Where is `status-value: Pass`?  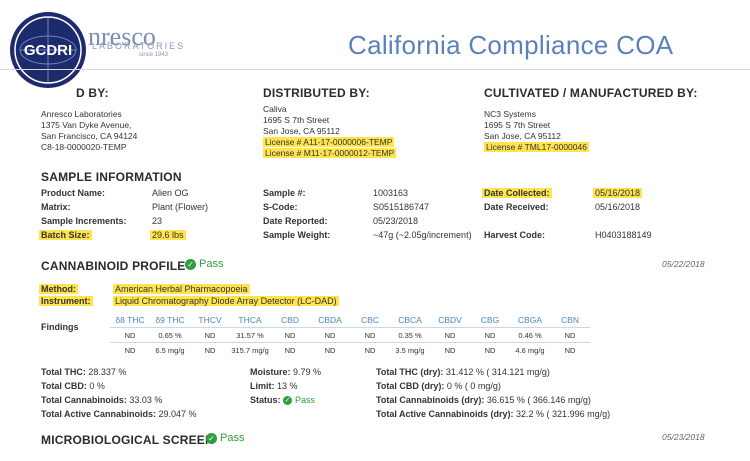 status-value: Pass is located at coordinates (305, 400).